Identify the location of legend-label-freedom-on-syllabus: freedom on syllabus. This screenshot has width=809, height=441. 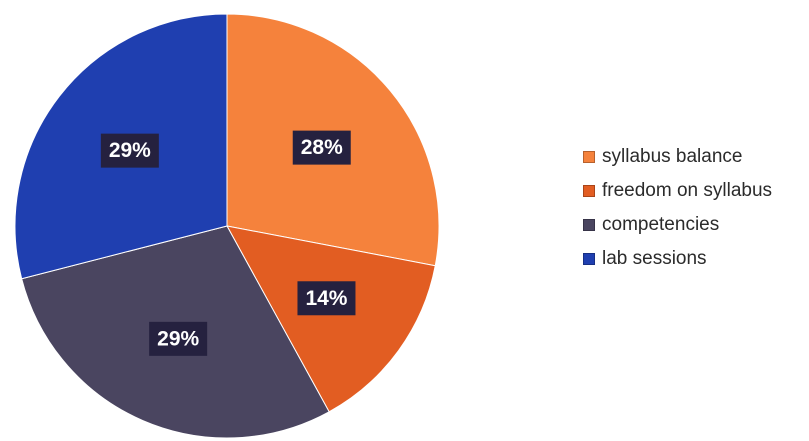
(687, 190).